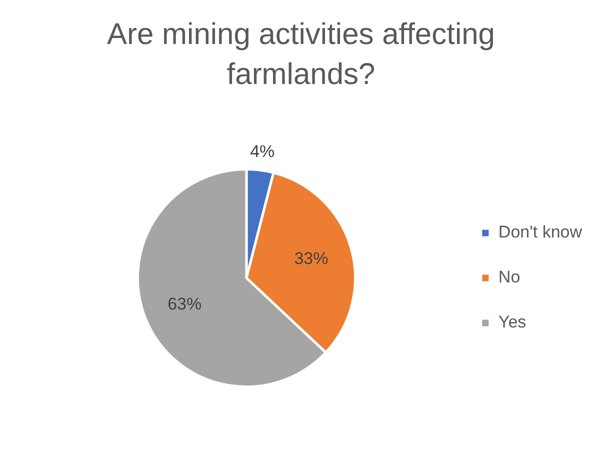 This screenshot has width=602, height=463. What do you see at coordinates (311, 258) in the screenshot?
I see `data-label: 33%` at bounding box center [311, 258].